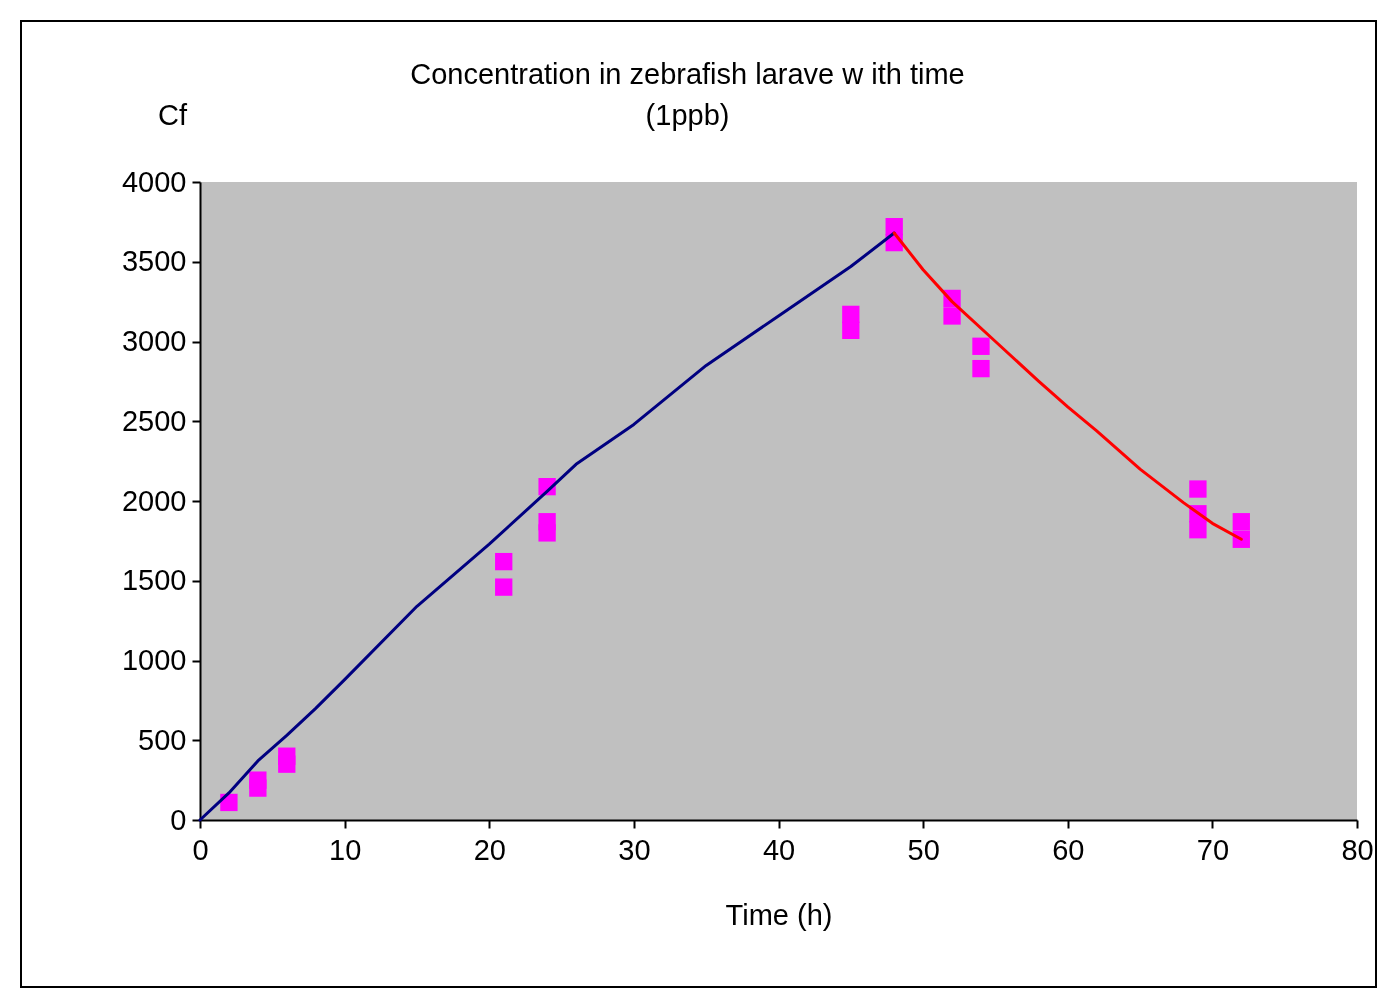 The image size is (1381, 999). Describe the element at coordinates (345, 849) in the screenshot. I see `x-tick-label: 10` at that location.